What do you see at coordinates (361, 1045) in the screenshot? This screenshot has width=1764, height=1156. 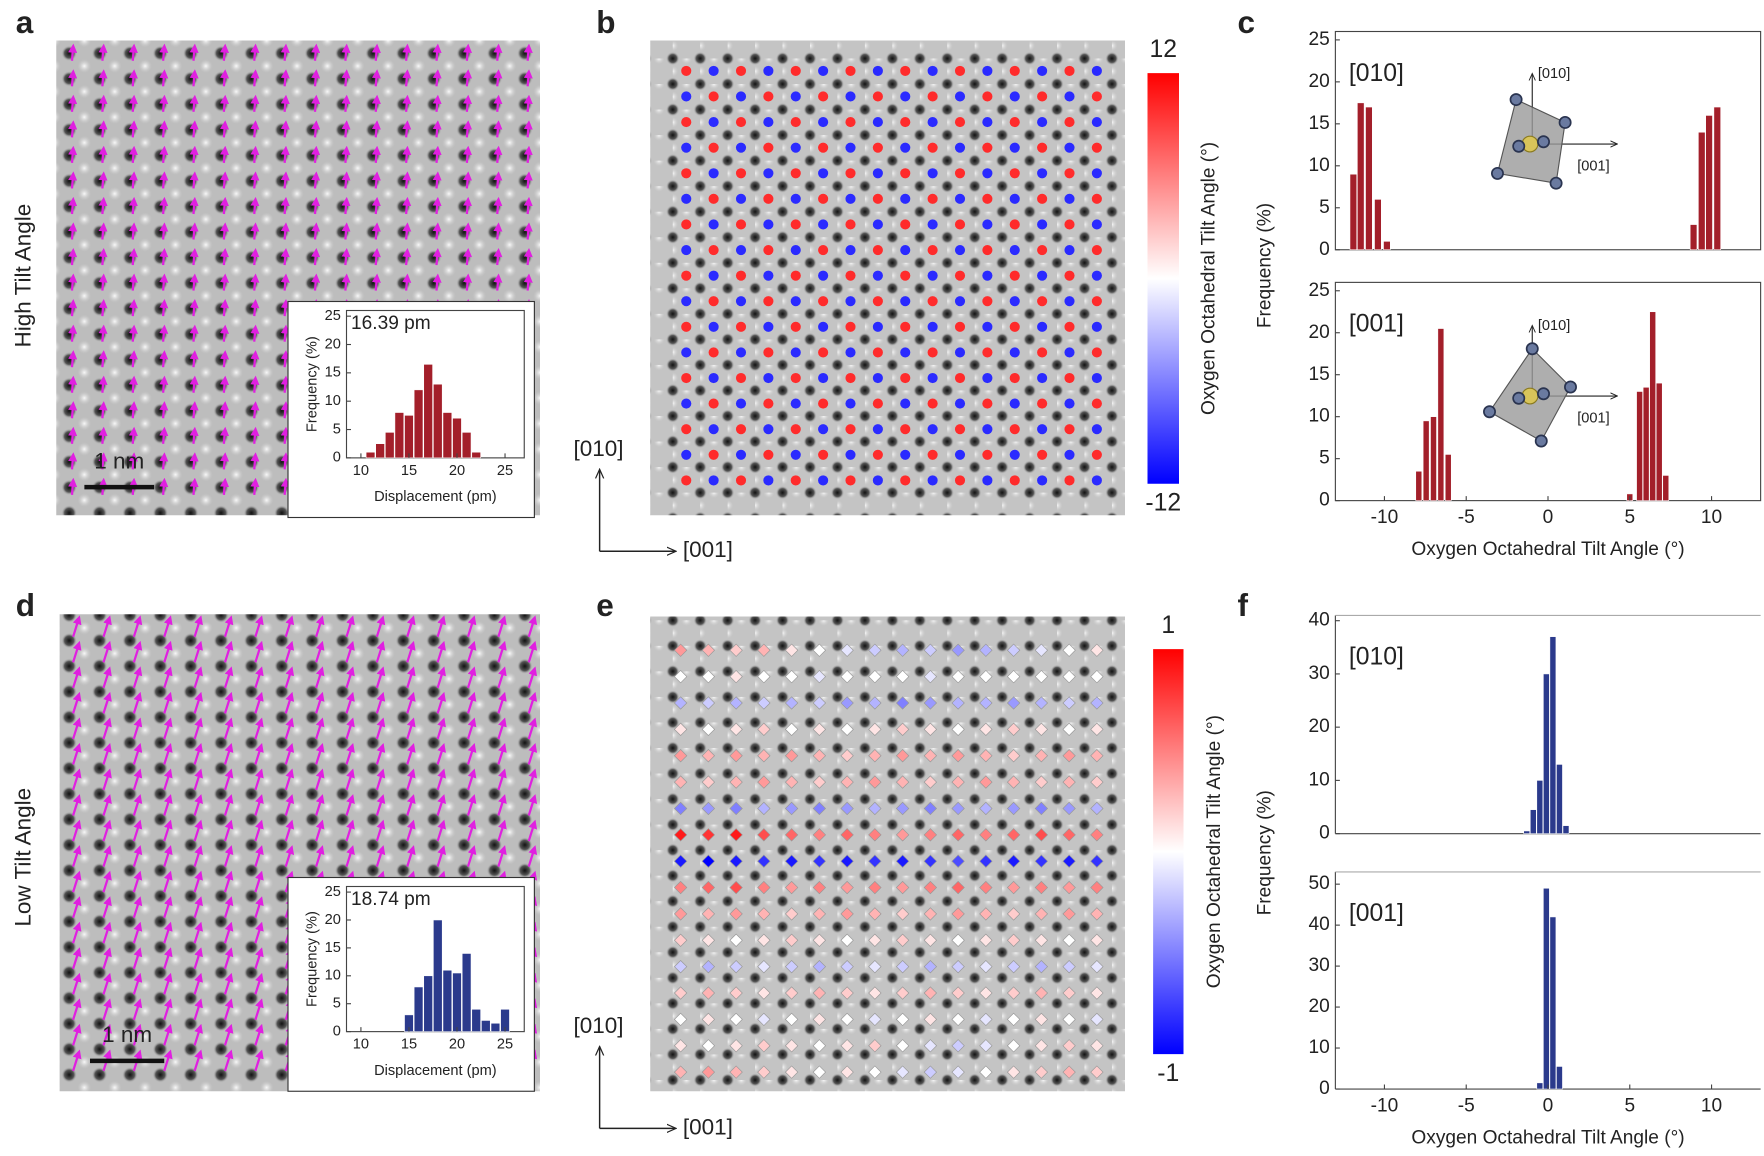 I see `x-tick-label: 10` at bounding box center [361, 1045].